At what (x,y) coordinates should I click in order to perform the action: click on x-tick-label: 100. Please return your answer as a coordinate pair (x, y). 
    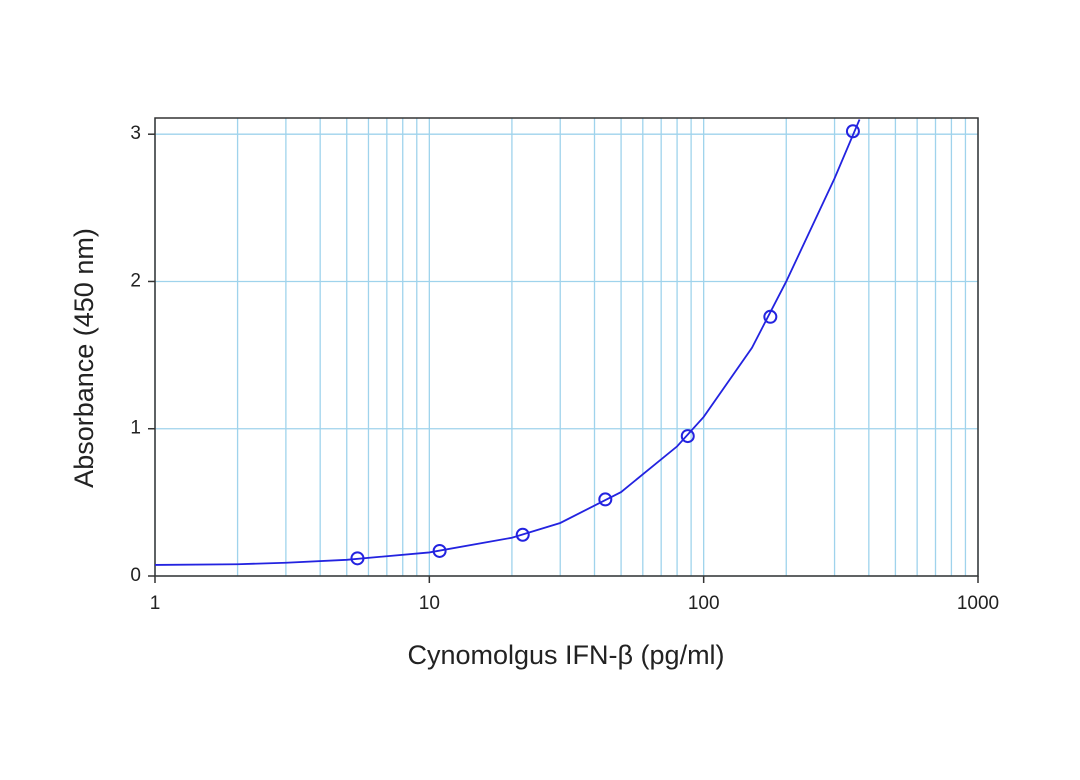
    Looking at the image, I should click on (704, 603).